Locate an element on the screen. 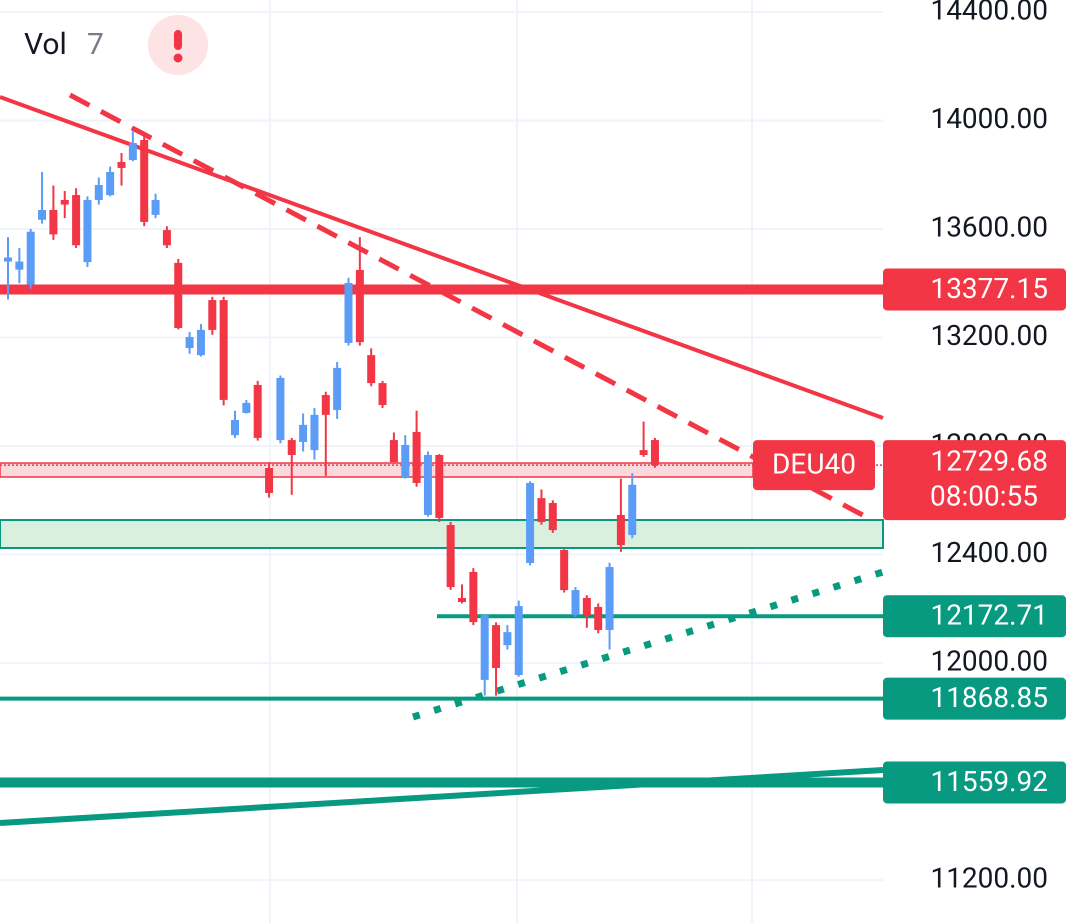 Image resolution: width=1072 pixels, height=923 pixels. level-label: 11868.85 is located at coordinates (989, 697).